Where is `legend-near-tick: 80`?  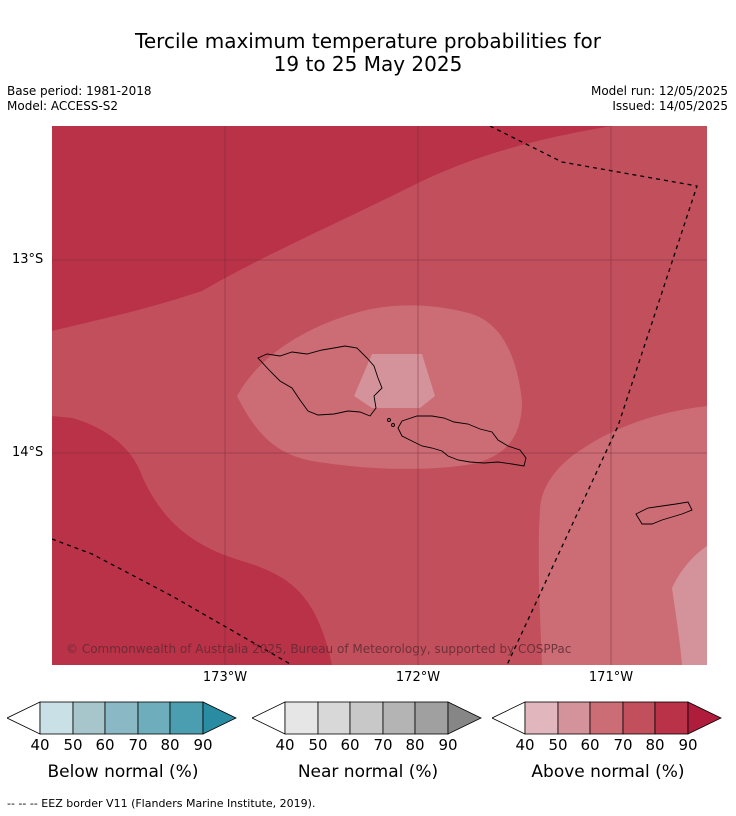
legend-near-tick: 80 is located at coordinates (415, 745).